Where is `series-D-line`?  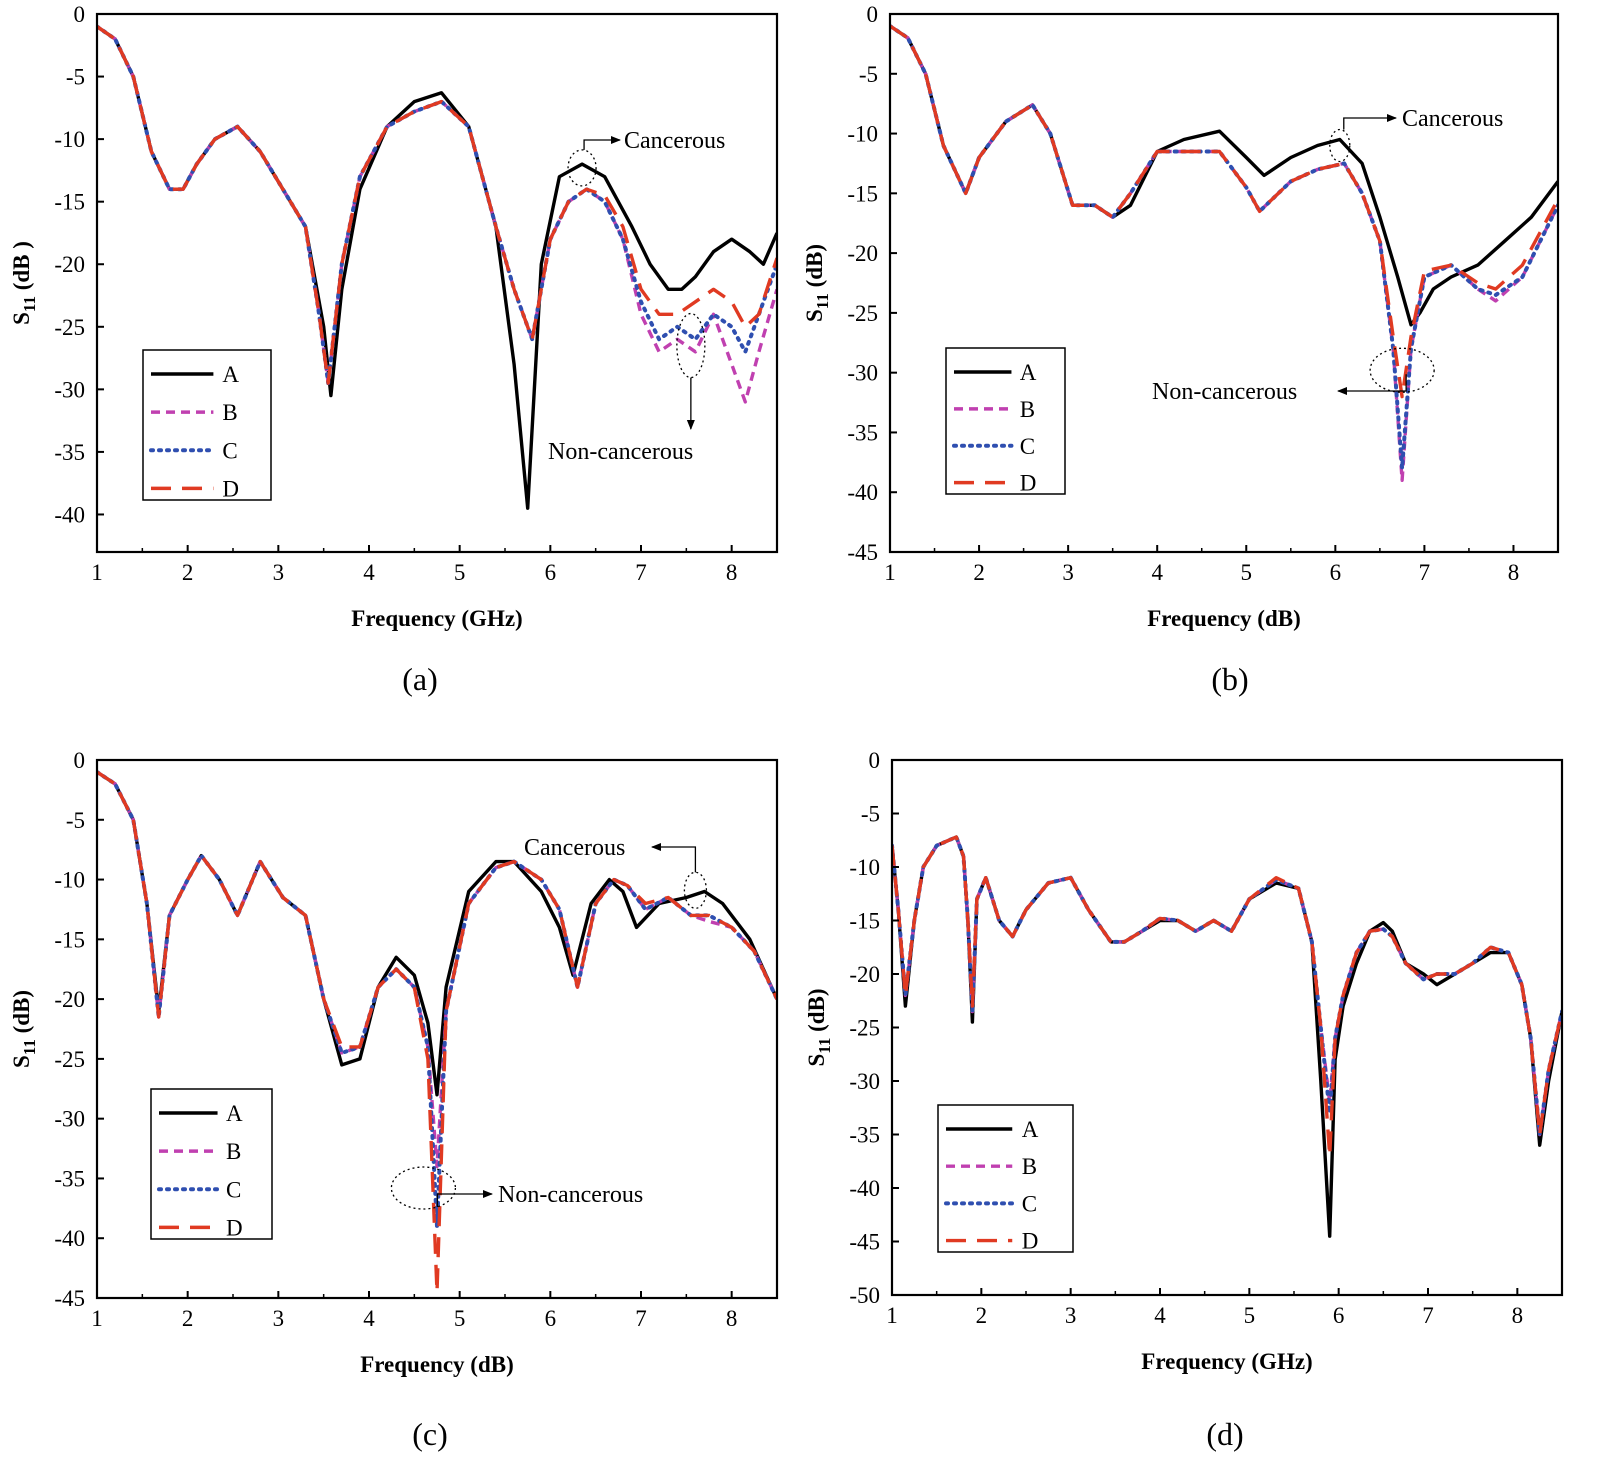 series-D-line is located at coordinates (437, 205).